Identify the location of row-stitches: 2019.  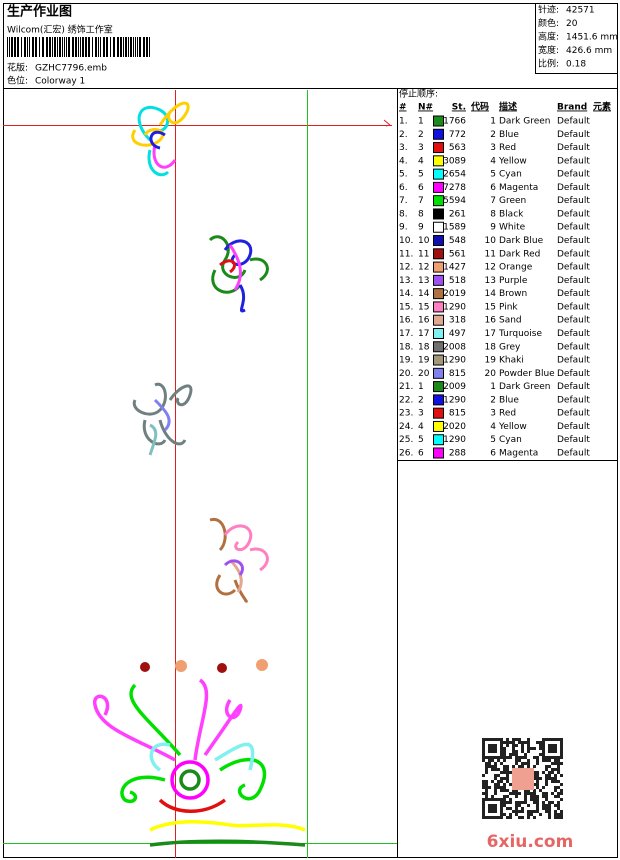
(454, 294).